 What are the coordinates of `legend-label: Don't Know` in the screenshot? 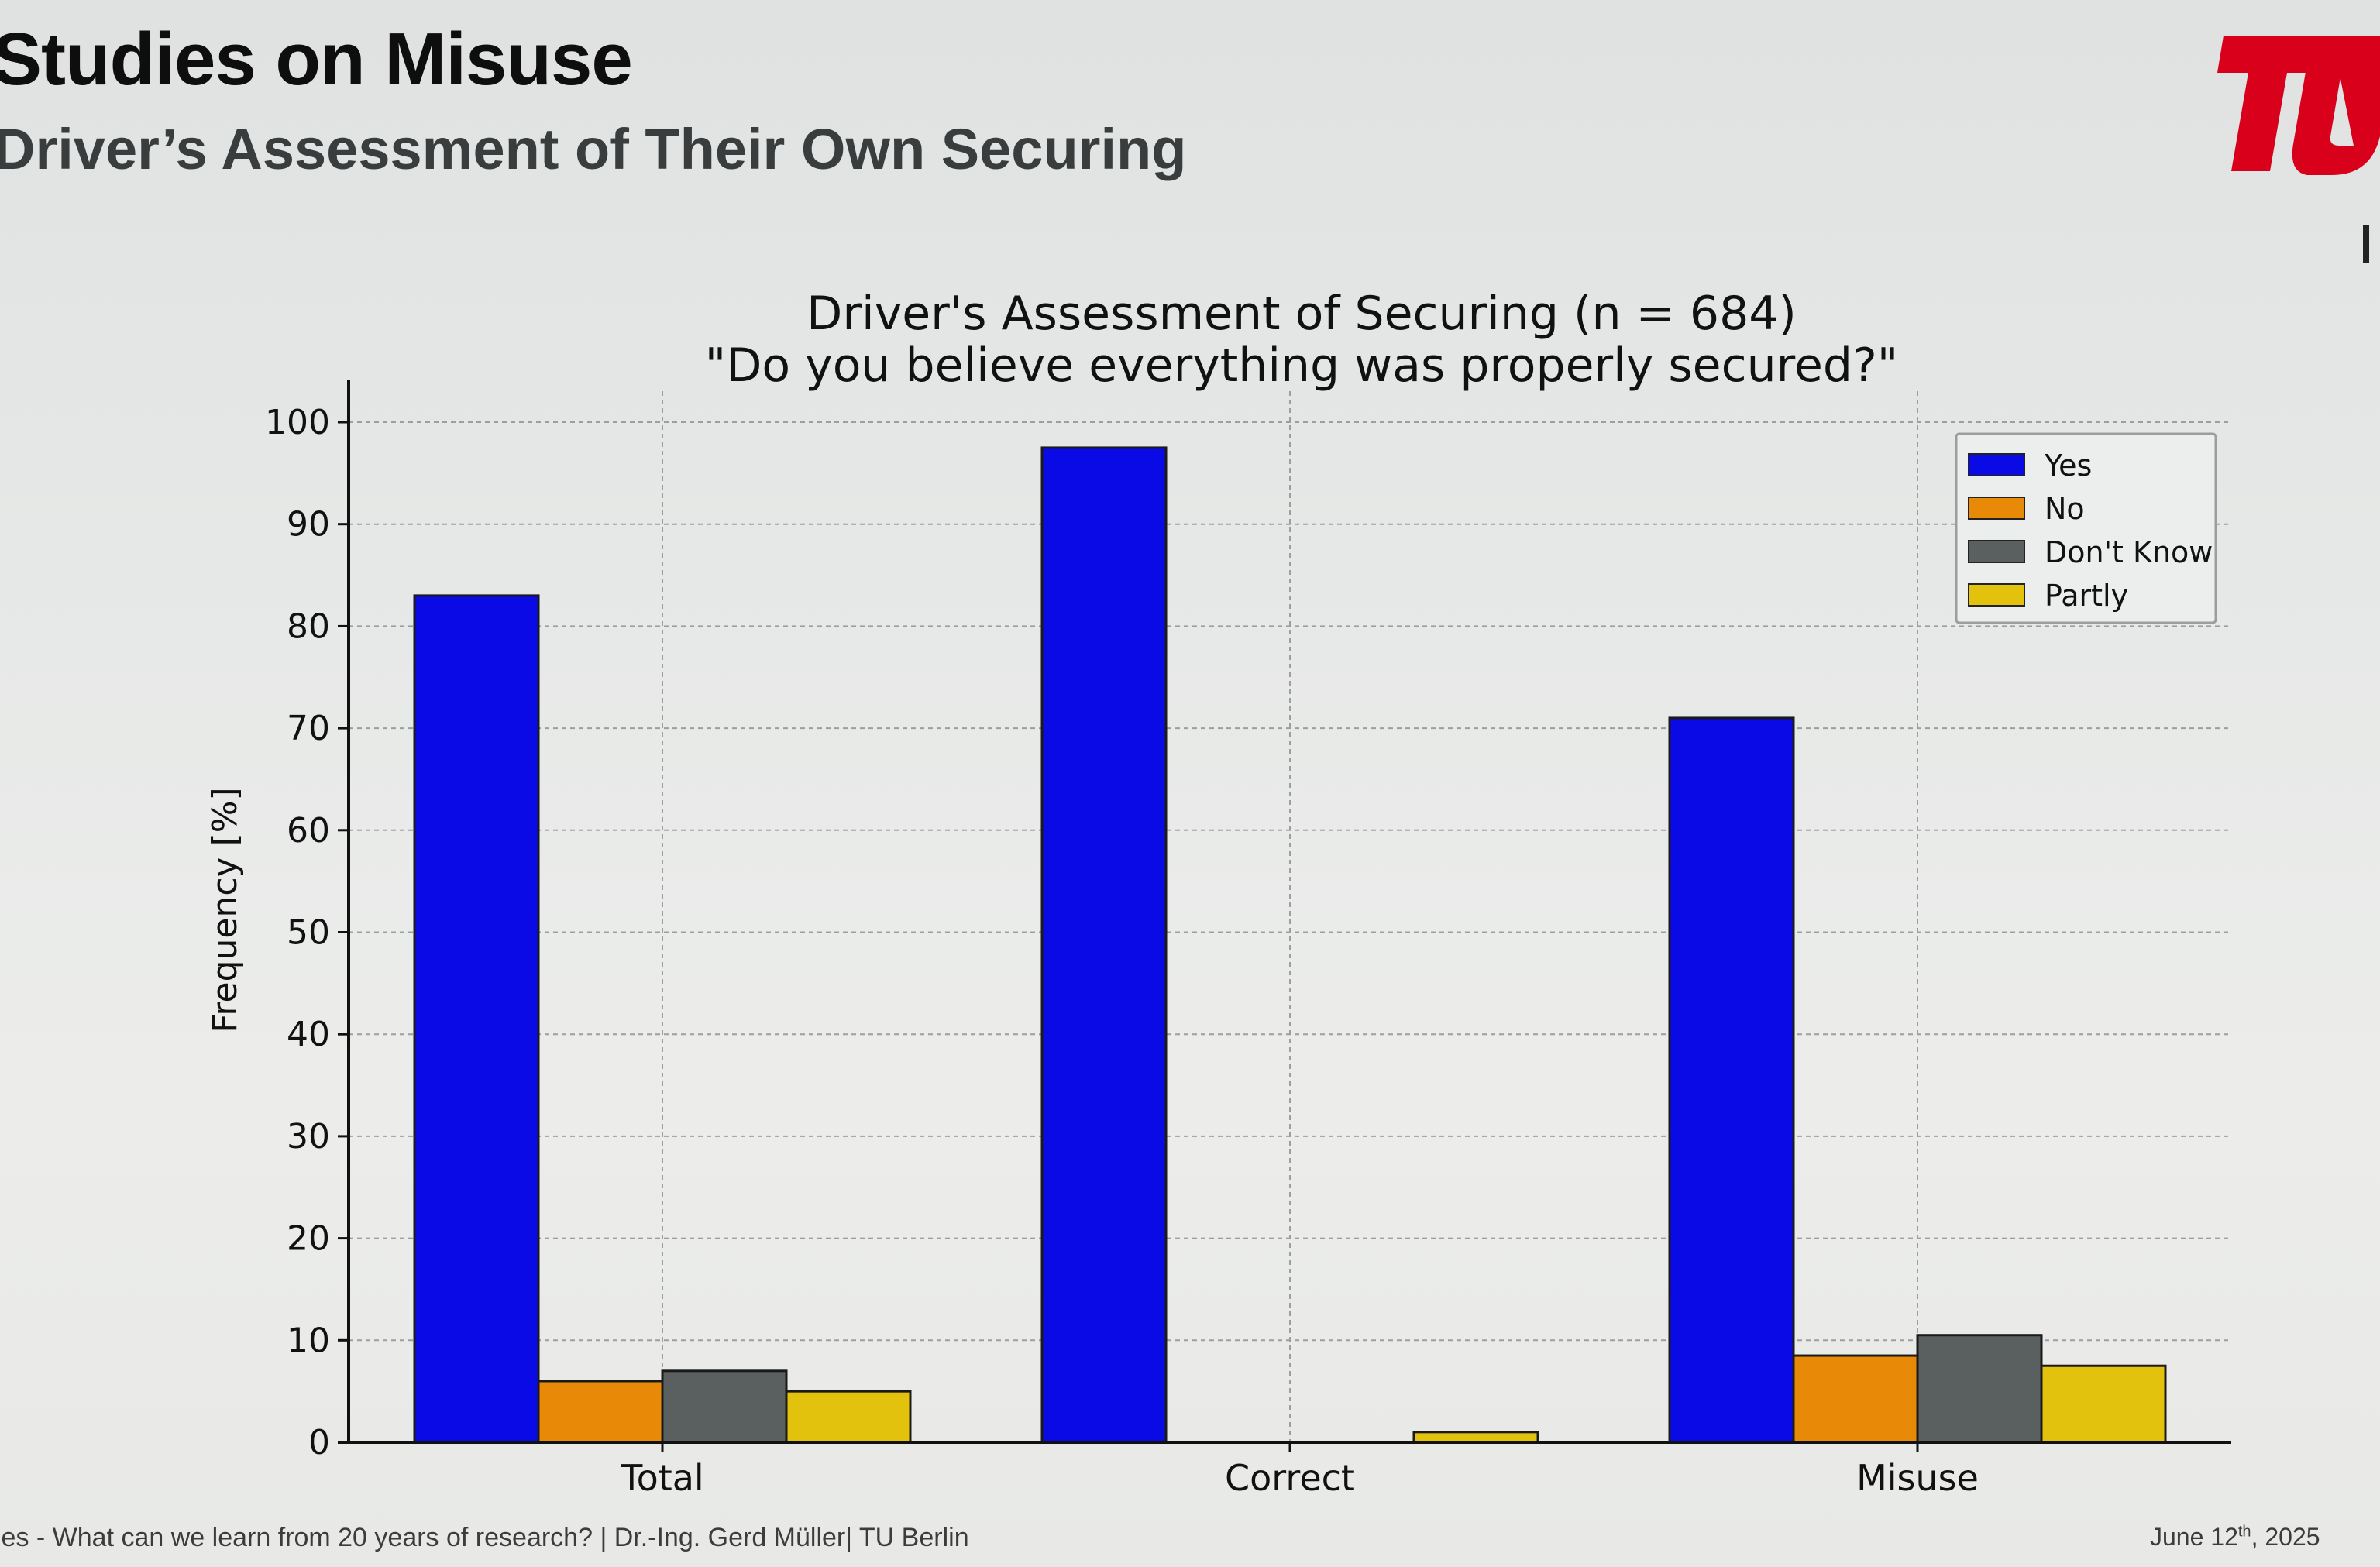 It's located at (2129, 552).